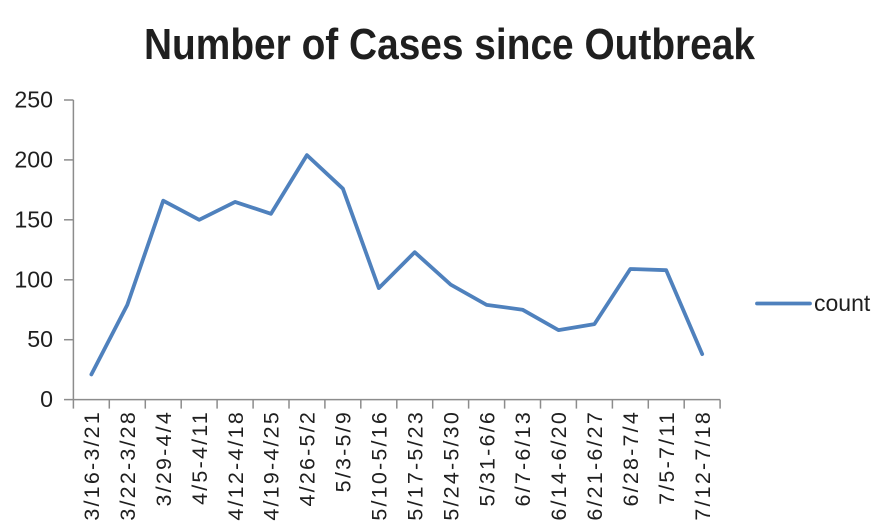 The height and width of the screenshot is (524, 890). What do you see at coordinates (667, 457) in the screenshot?
I see `svg-text: 7/5-7/11` at bounding box center [667, 457].